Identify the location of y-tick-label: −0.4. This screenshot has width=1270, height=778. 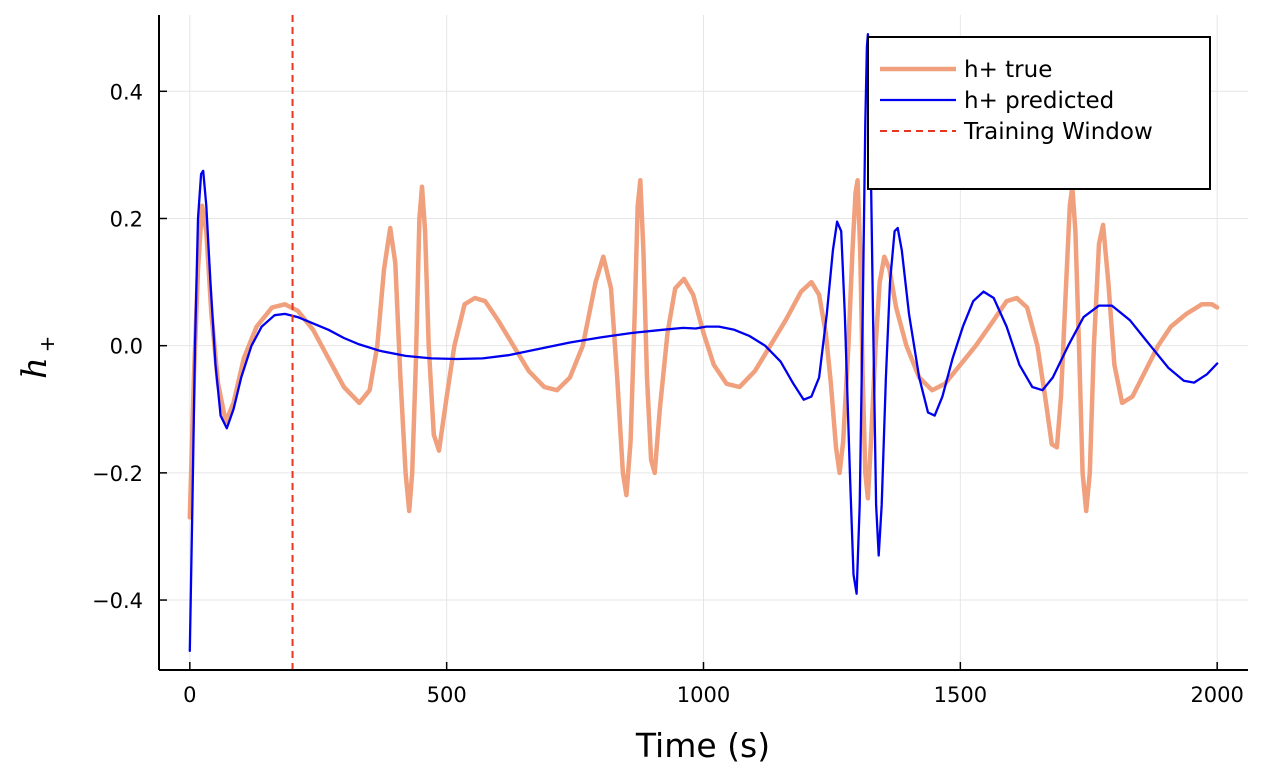
(117, 601).